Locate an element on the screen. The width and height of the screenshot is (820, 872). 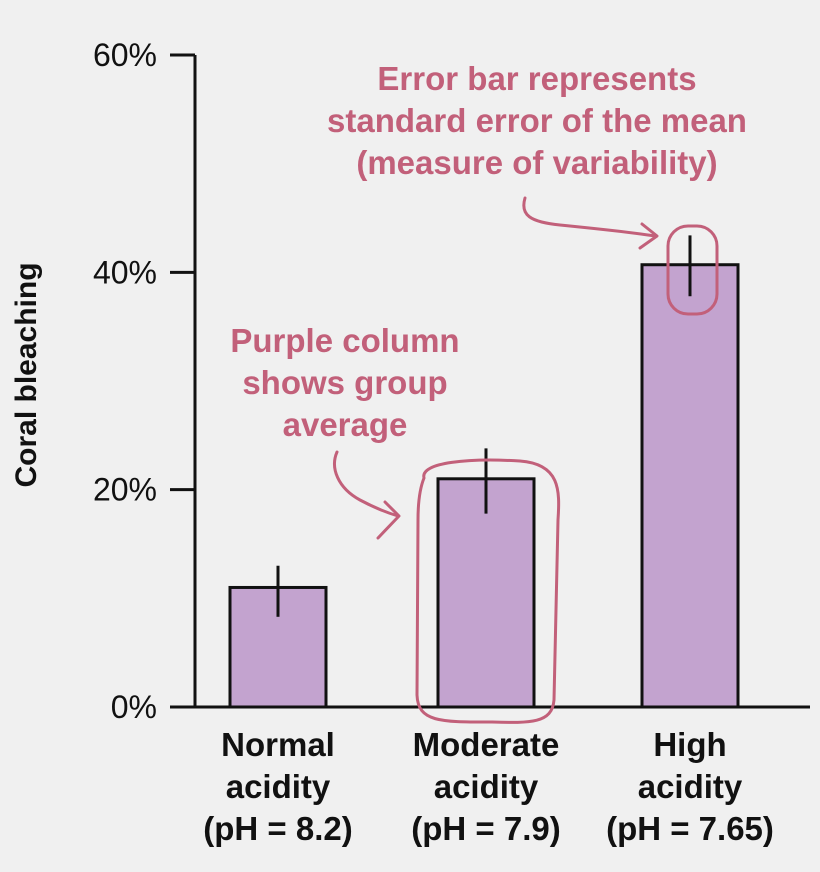
y-axis-label: Coral bleaching is located at coordinates (26, 374).